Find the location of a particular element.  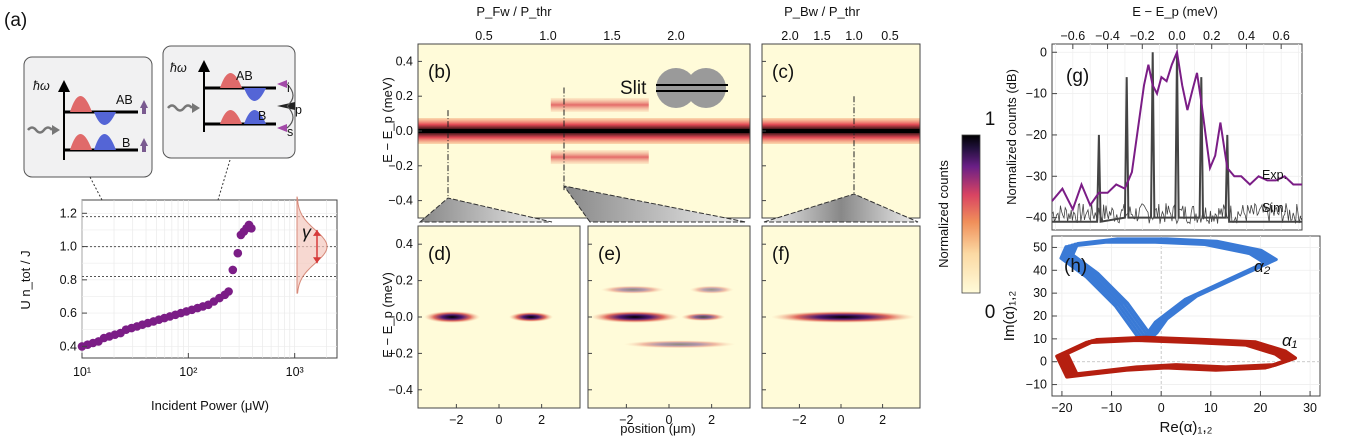

x-tick-label: −0.4 is located at coordinates (1107, 36).